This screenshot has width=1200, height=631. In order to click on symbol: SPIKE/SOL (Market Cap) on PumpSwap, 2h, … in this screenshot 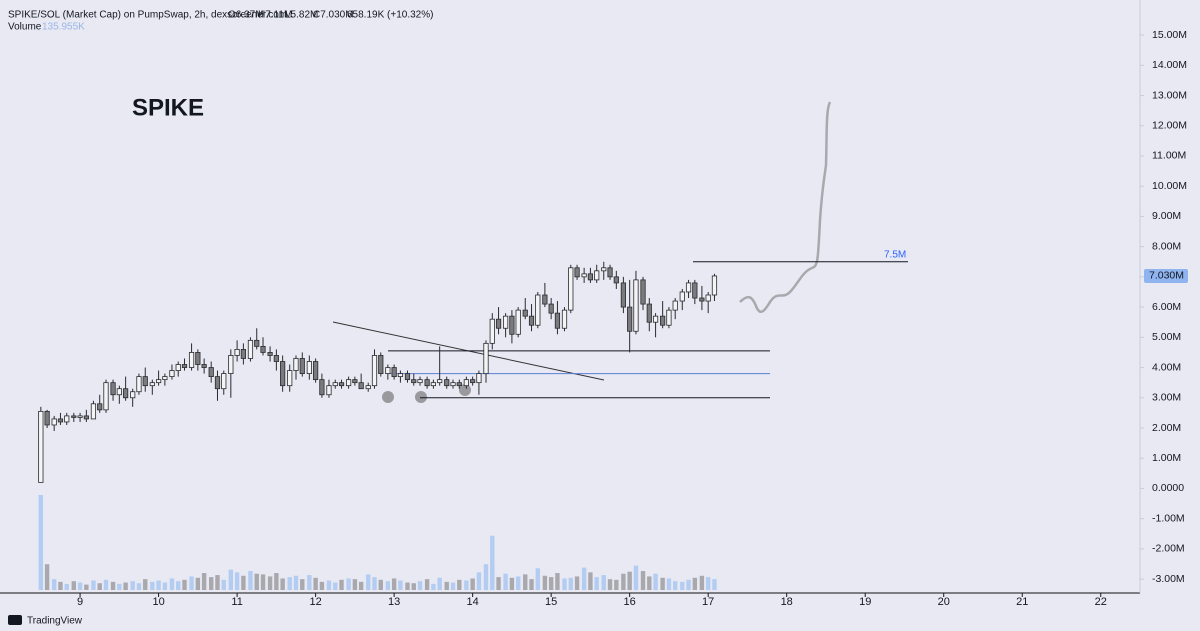, I will do `click(147, 15)`.